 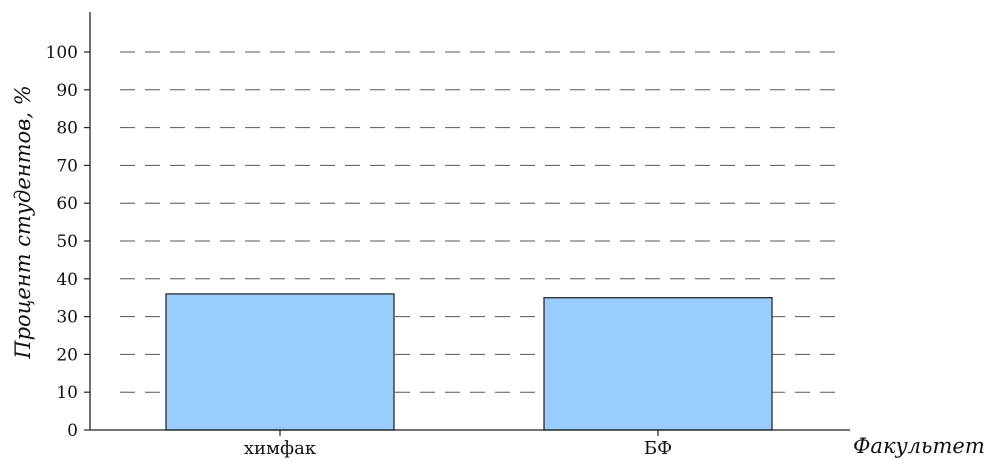 What do you see at coordinates (62, 53) in the screenshot?
I see `y-tick-label-100: 100` at bounding box center [62, 53].